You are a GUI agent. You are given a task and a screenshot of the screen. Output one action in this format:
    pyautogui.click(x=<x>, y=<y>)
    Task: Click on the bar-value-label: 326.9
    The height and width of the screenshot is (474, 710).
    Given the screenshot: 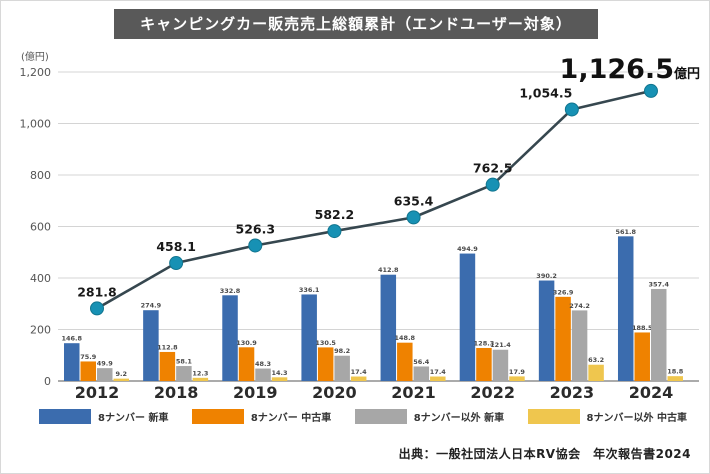 What is the action you would take?
    pyautogui.click(x=563, y=292)
    